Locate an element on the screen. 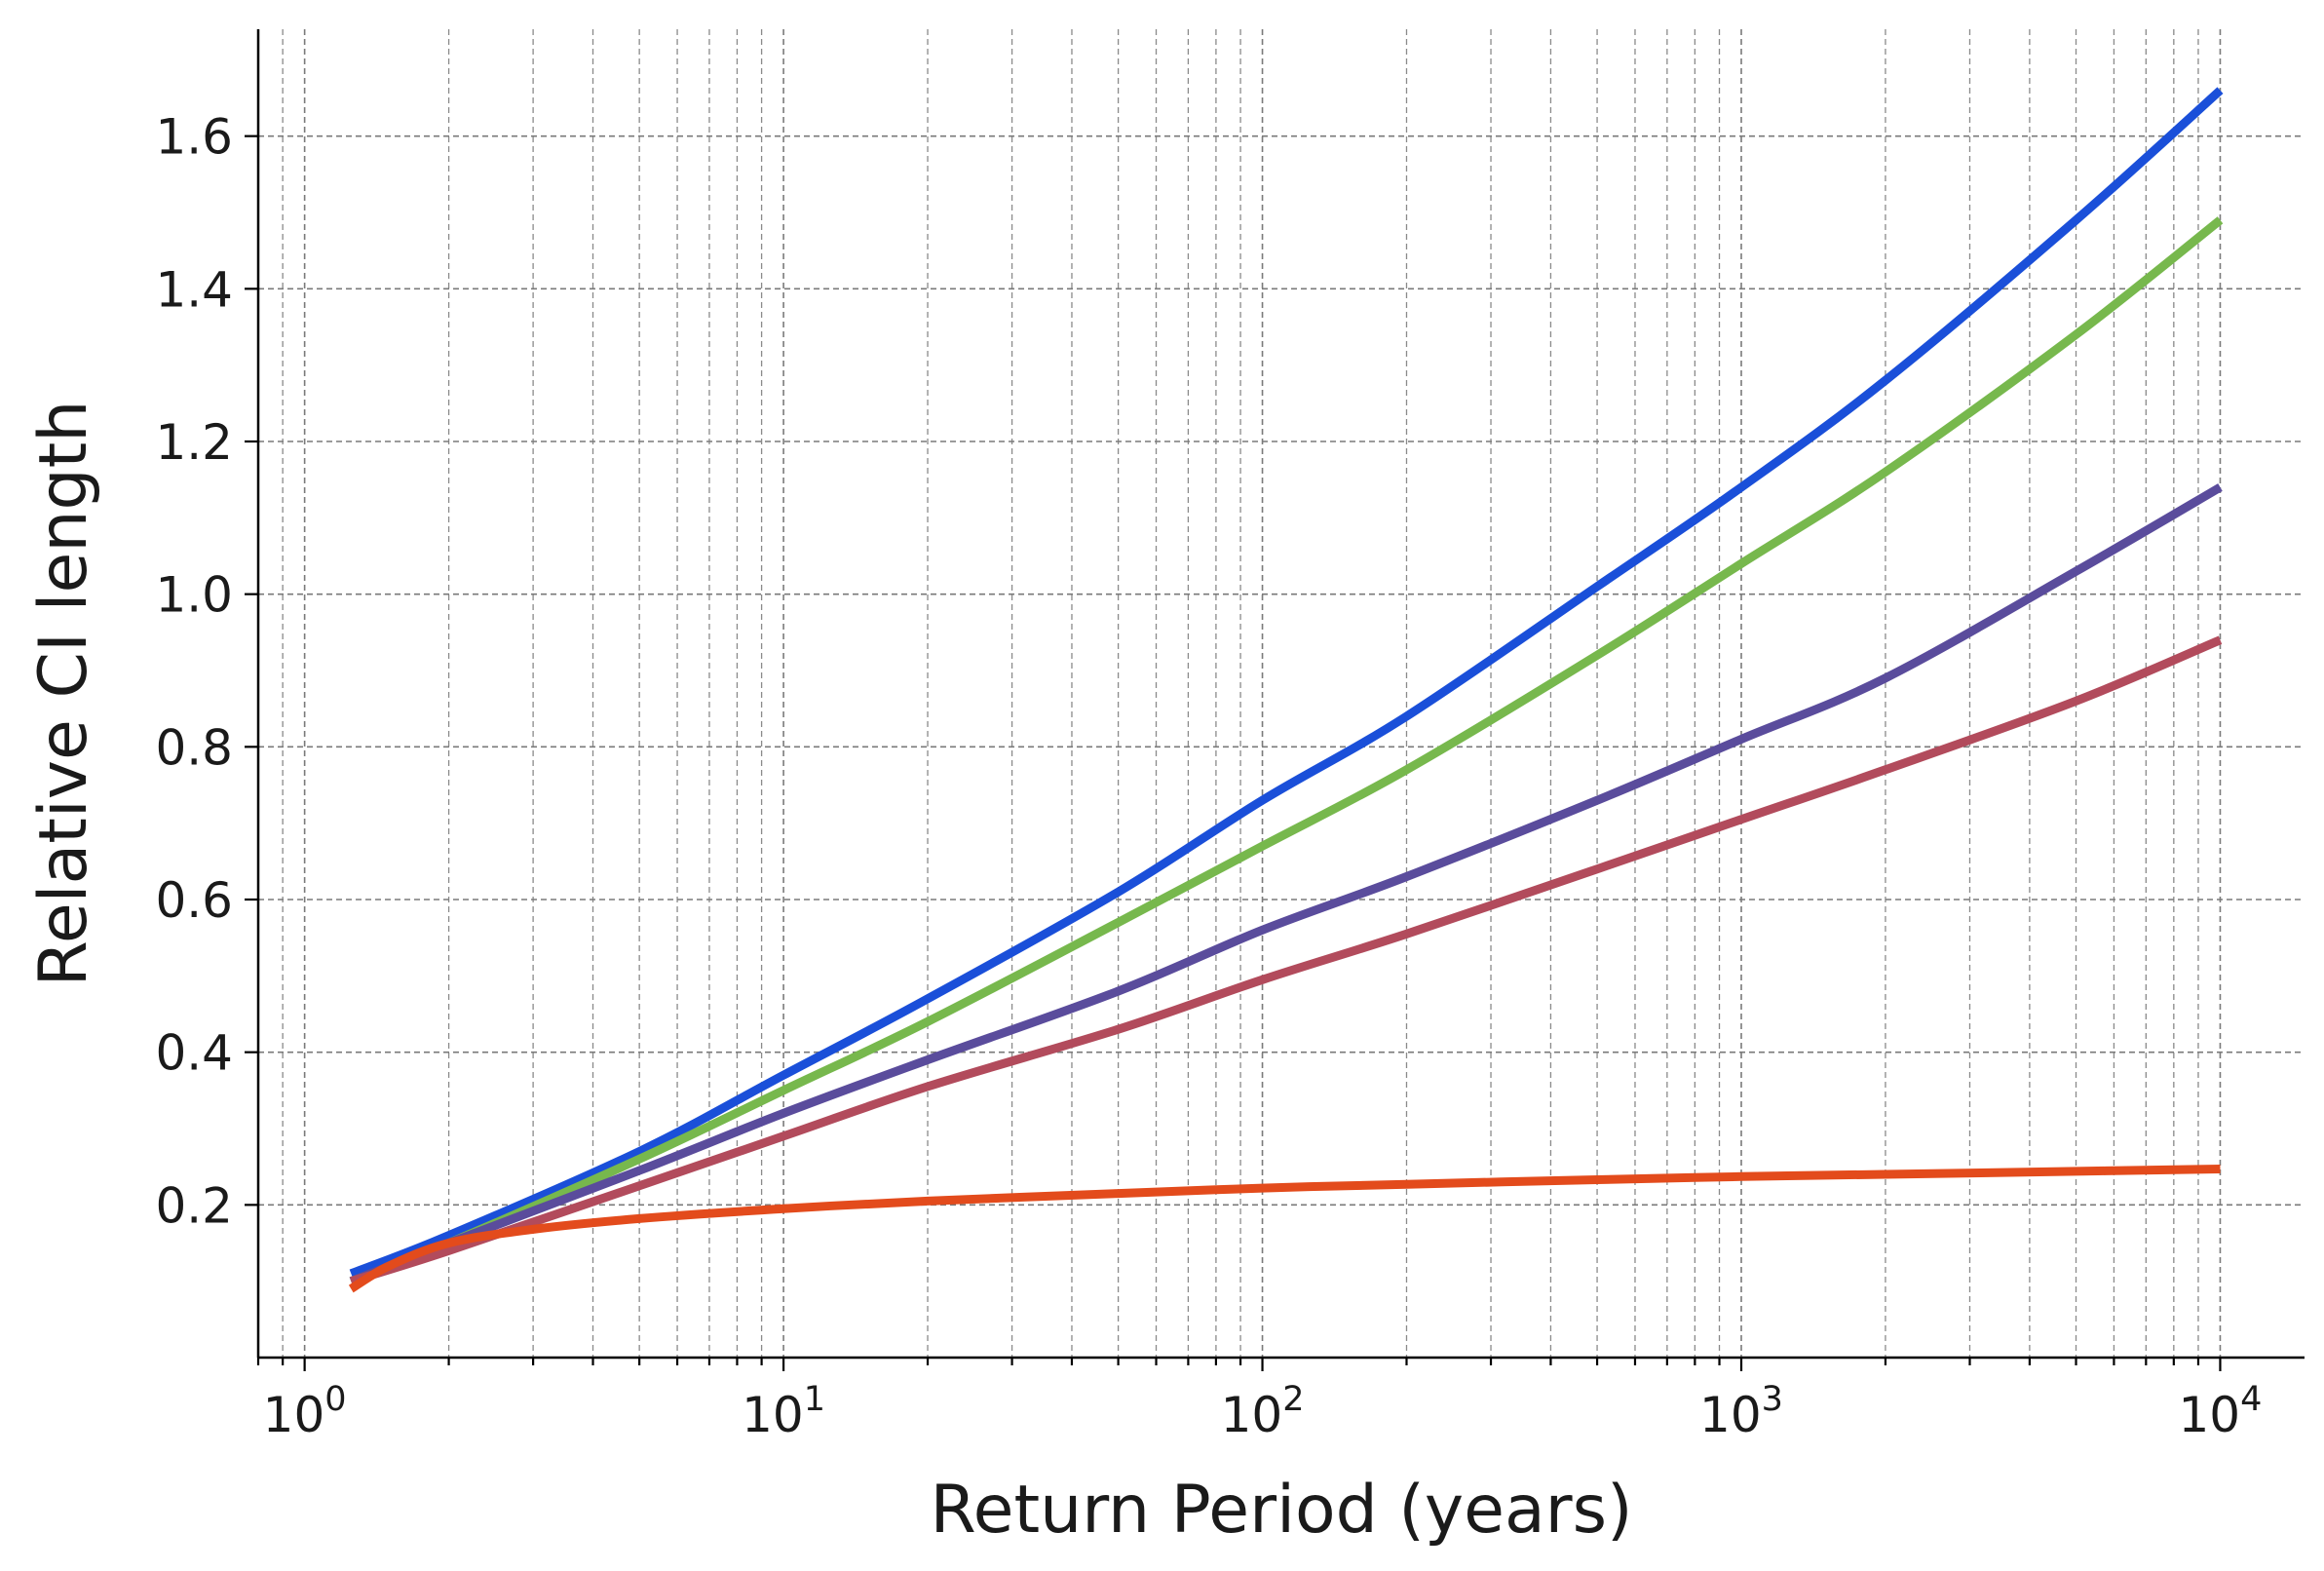  y-axis-label: Relative CI length is located at coordinates (64, 694).